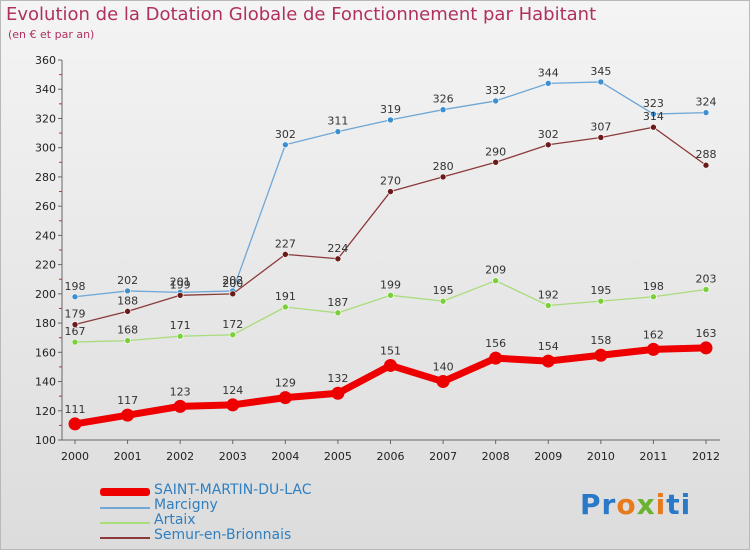 Image resolution: width=750 pixels, height=550 pixels. I want to click on y-tick-label: 240, so click(45, 235).